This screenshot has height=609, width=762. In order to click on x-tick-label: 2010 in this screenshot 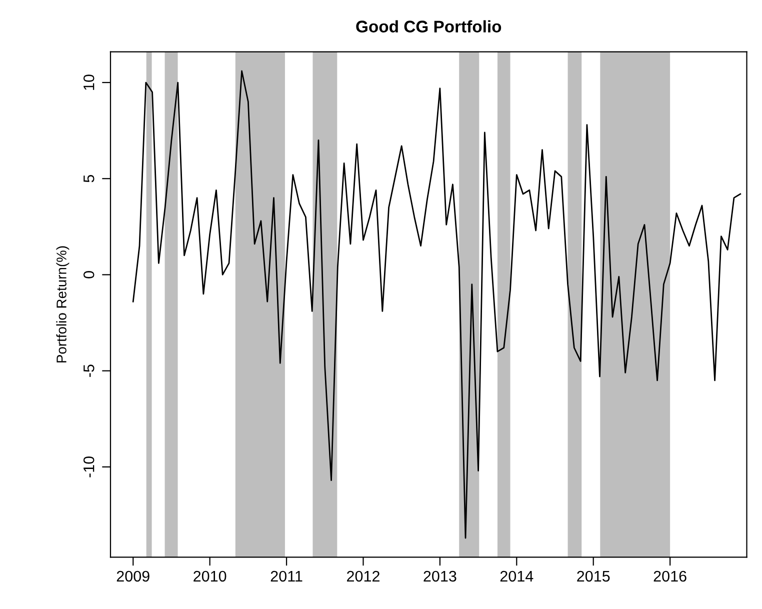, I will do `click(210, 576)`.